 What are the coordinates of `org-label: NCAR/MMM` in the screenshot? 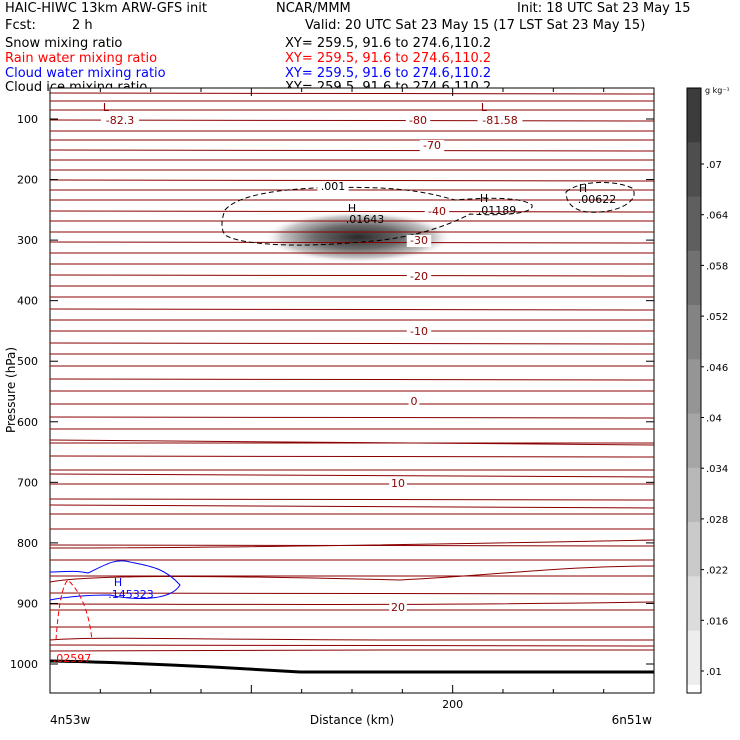 It's located at (313, 8).